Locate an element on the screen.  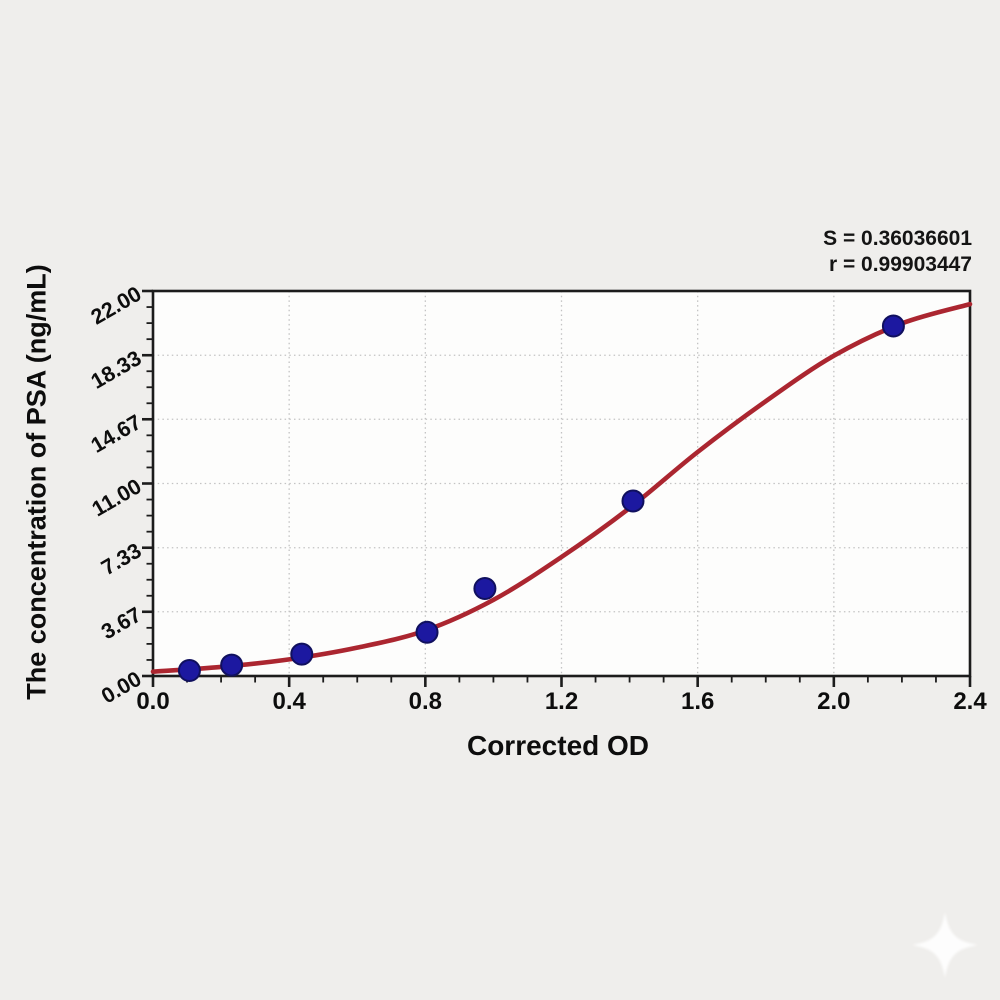
fit-statistics: S = 0.36036601 r = 0.99903447 is located at coordinates (897, 252).